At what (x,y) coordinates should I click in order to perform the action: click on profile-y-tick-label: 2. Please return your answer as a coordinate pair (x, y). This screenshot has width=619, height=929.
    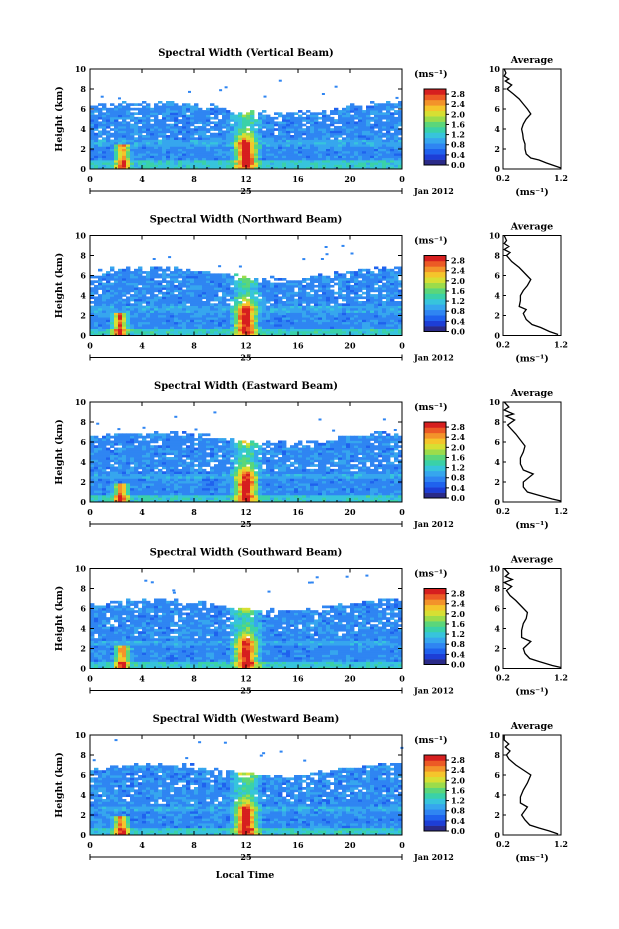
    Looking at the image, I should click on (497, 316).